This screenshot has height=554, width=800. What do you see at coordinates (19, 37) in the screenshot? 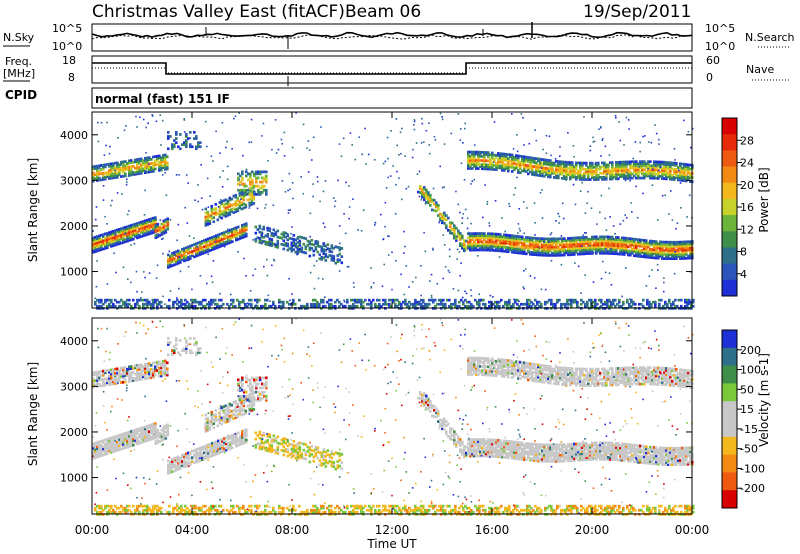
I see `noise-left-label: N.Sky` at bounding box center [19, 37].